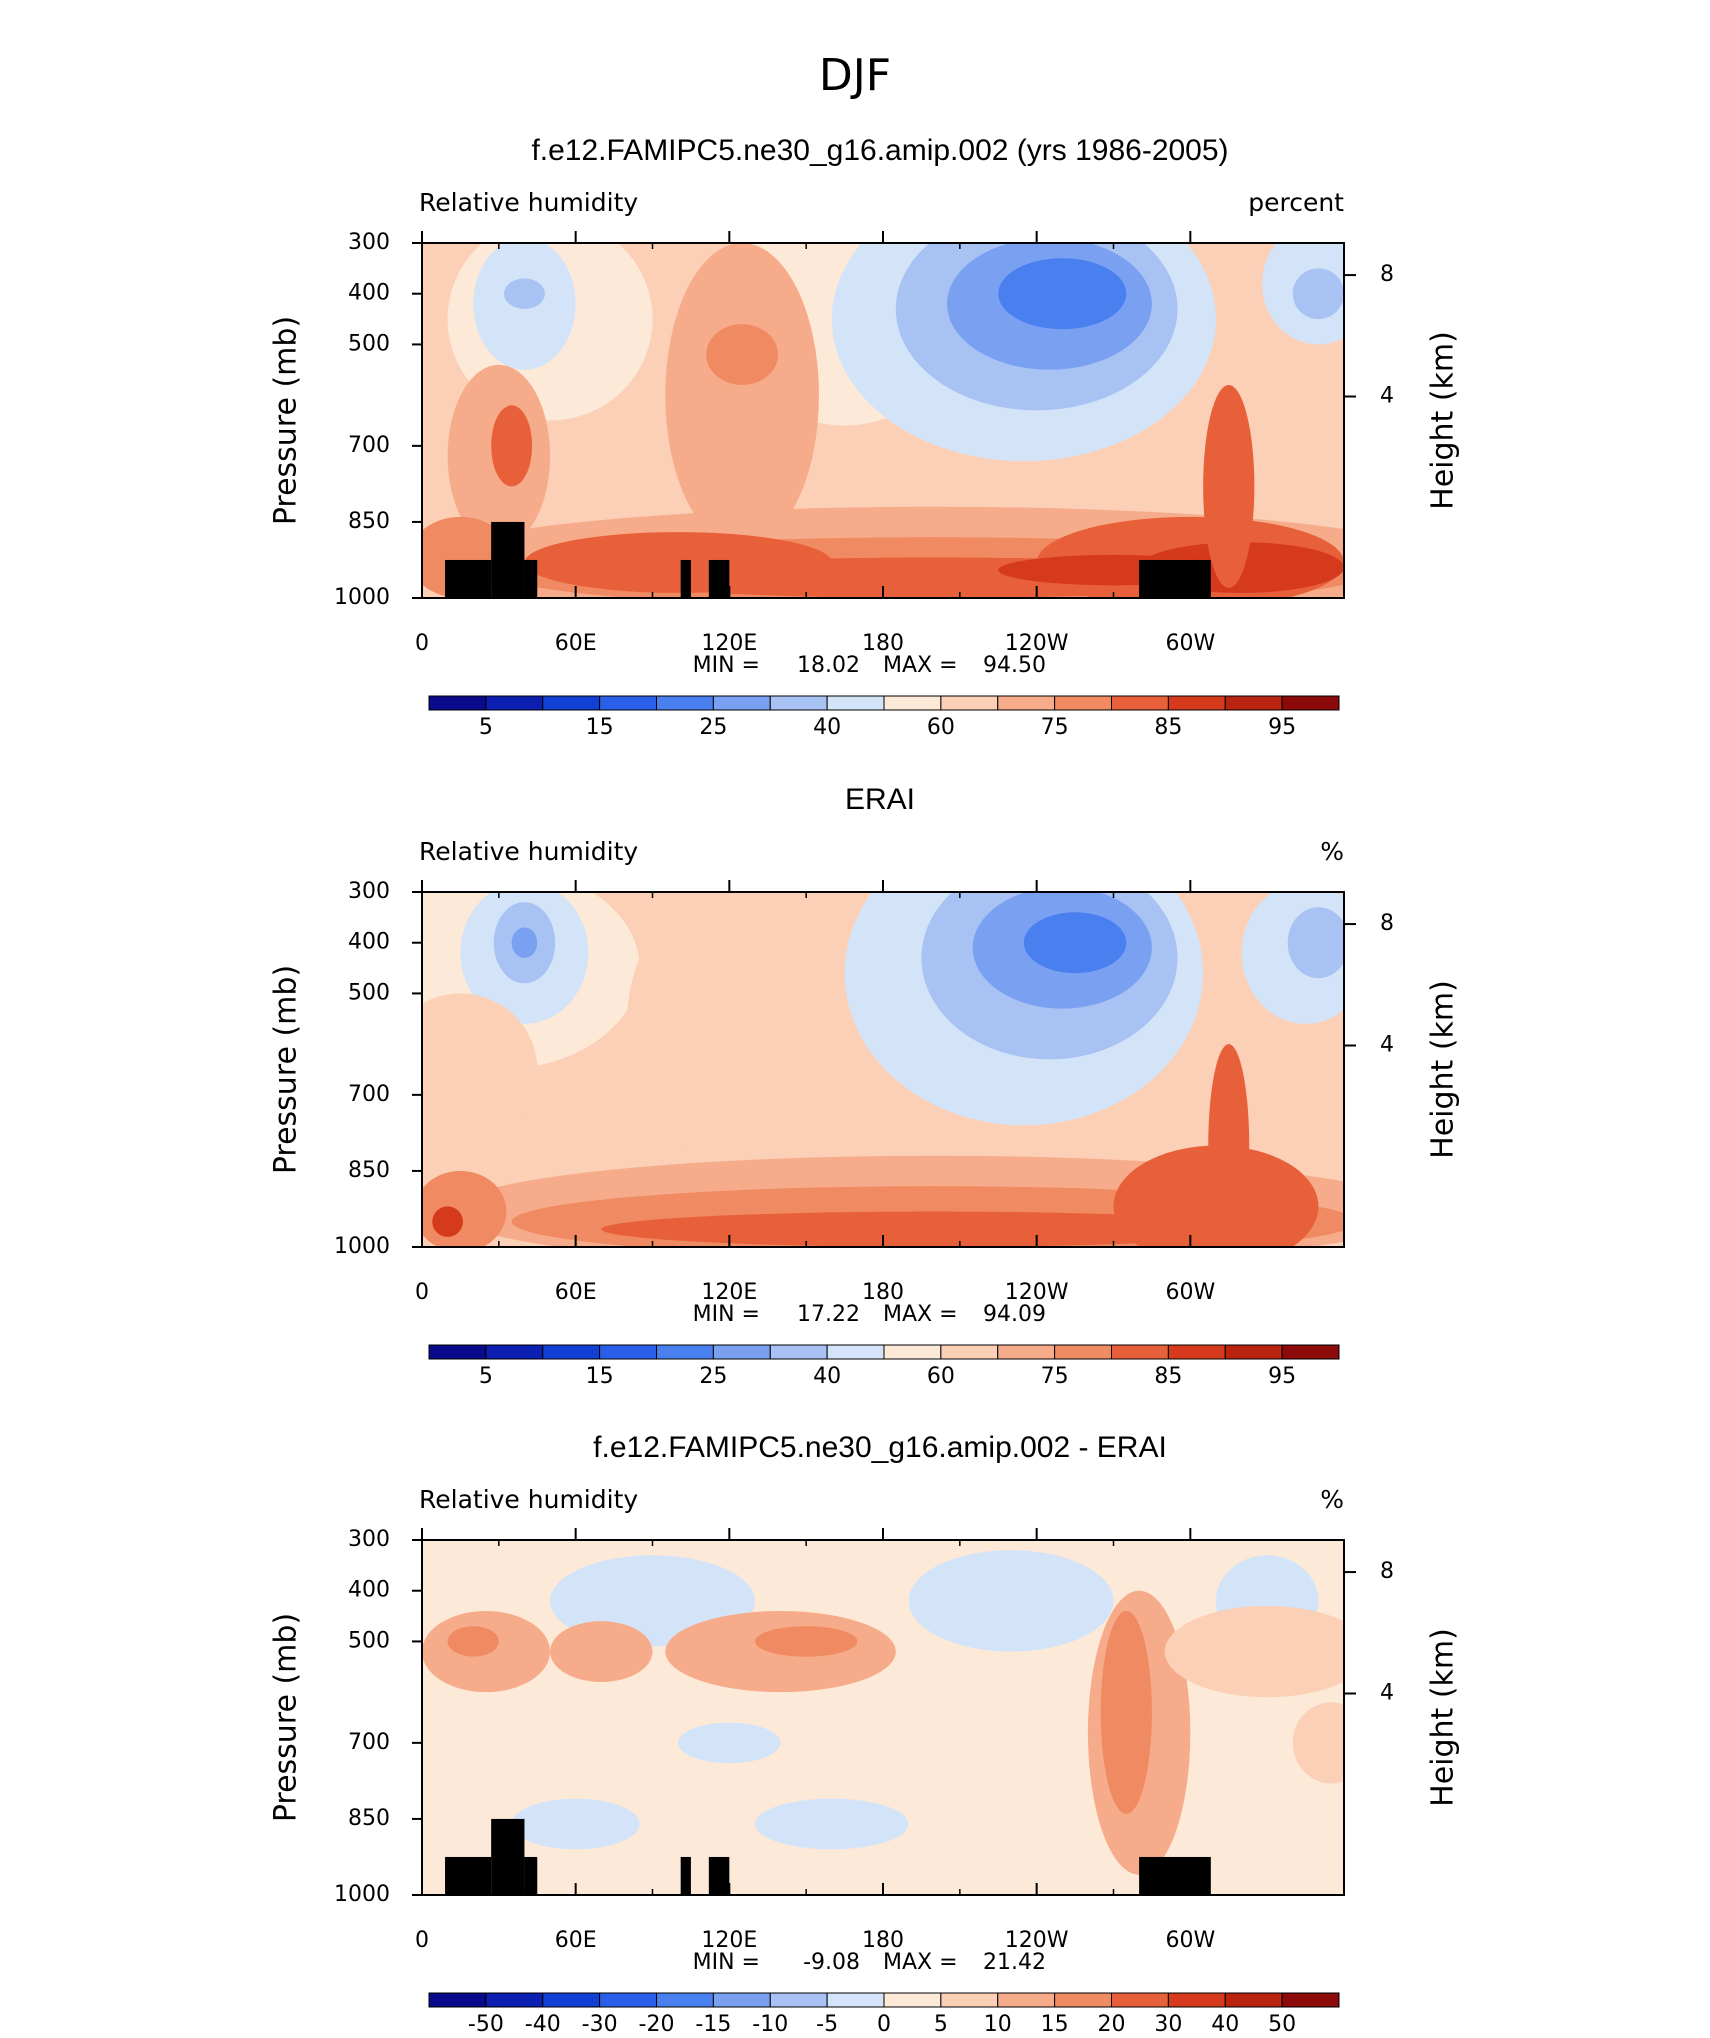 Image resolution: width=1710 pixels, height=2038 pixels. What do you see at coordinates (486, 2024) in the screenshot?
I see `colorbar-label: -50` at bounding box center [486, 2024].